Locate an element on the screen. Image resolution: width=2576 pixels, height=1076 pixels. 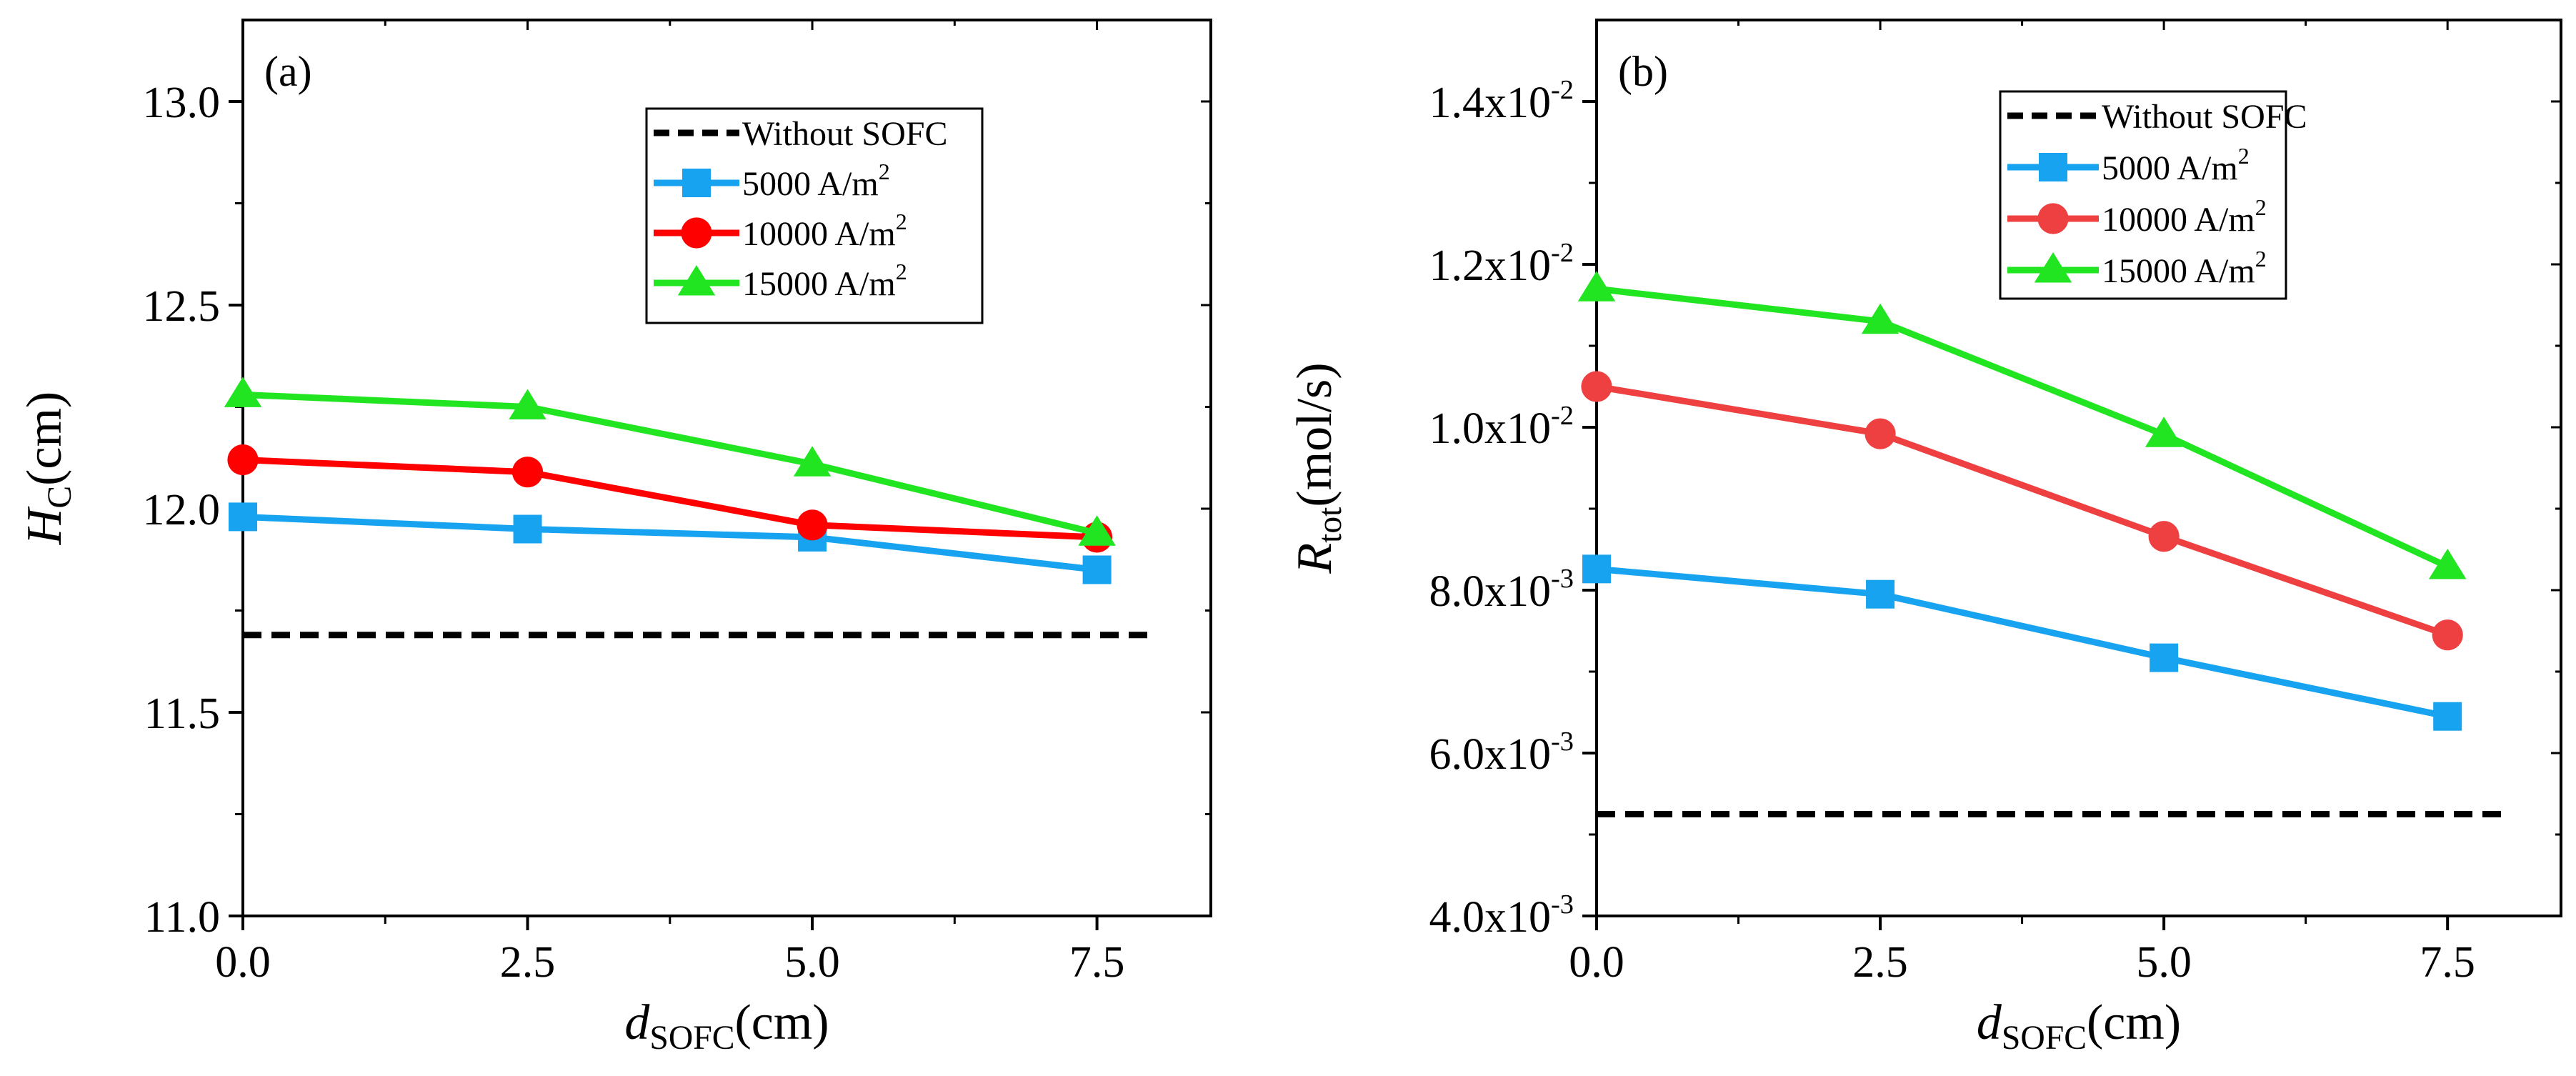
y-axis-subscript: tot is located at coordinates (1331, 525).